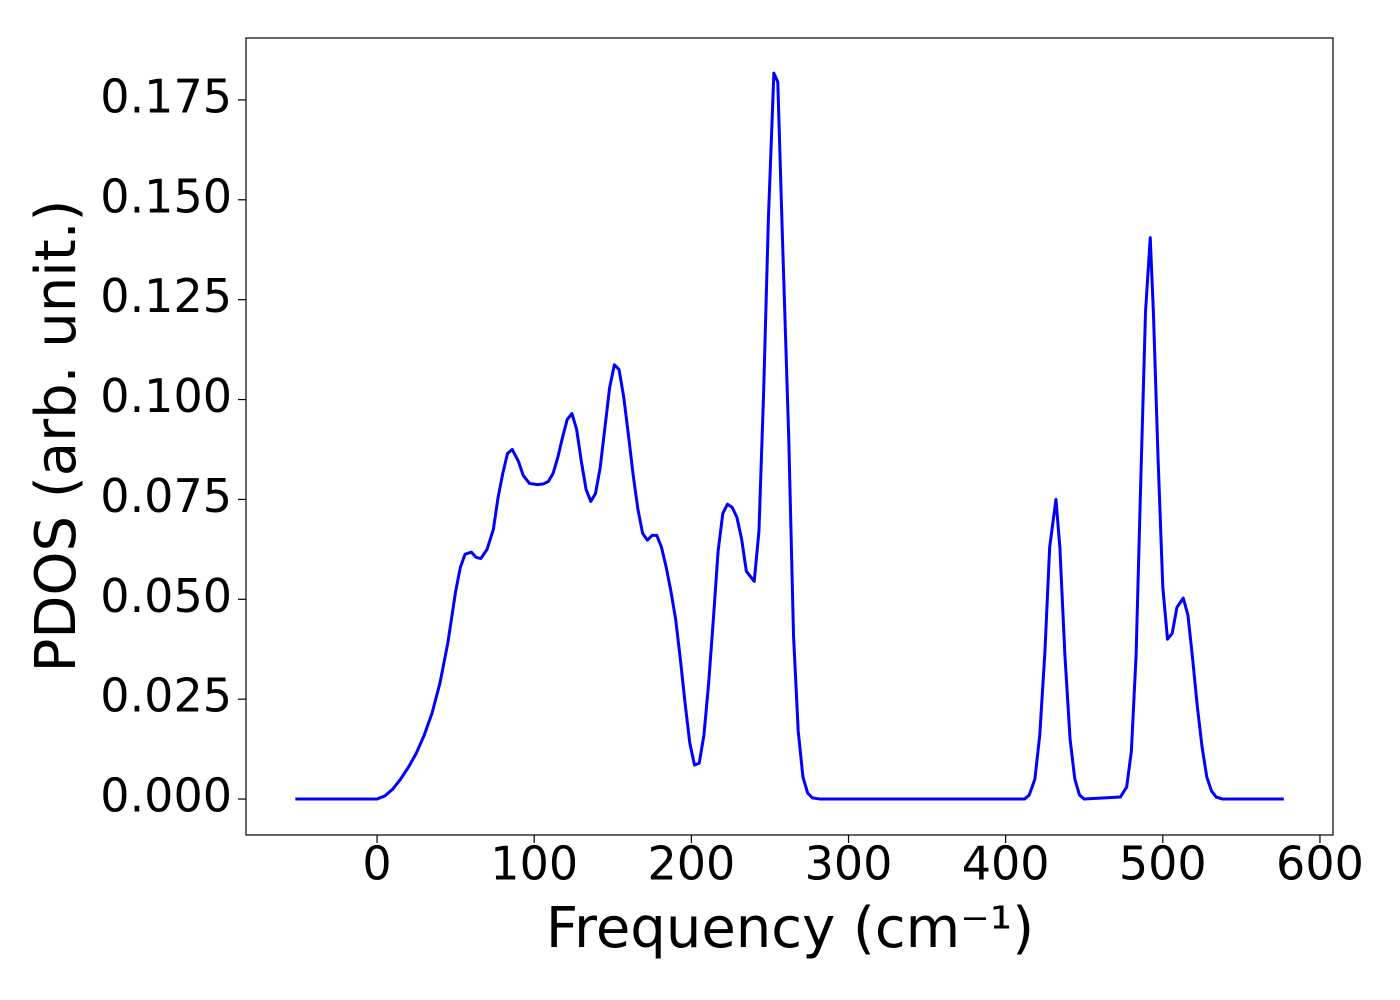 This screenshot has width=1400, height=1000. Describe the element at coordinates (166, 96) in the screenshot. I see `y-tick-label: 0.175` at that location.